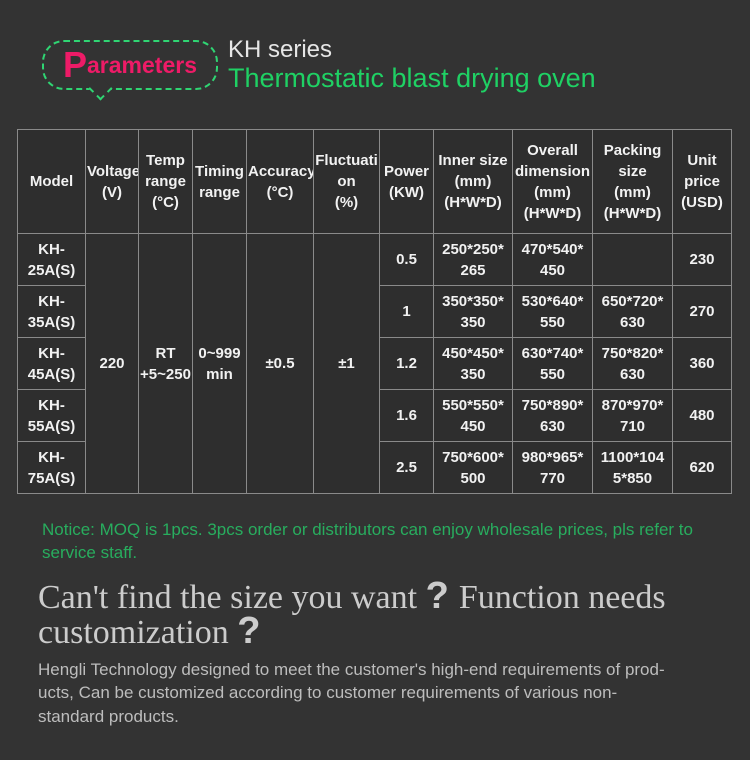  I want to click on col-header-overall-dimension: Overall dimension (mm) (H*W*D), so click(552, 181).